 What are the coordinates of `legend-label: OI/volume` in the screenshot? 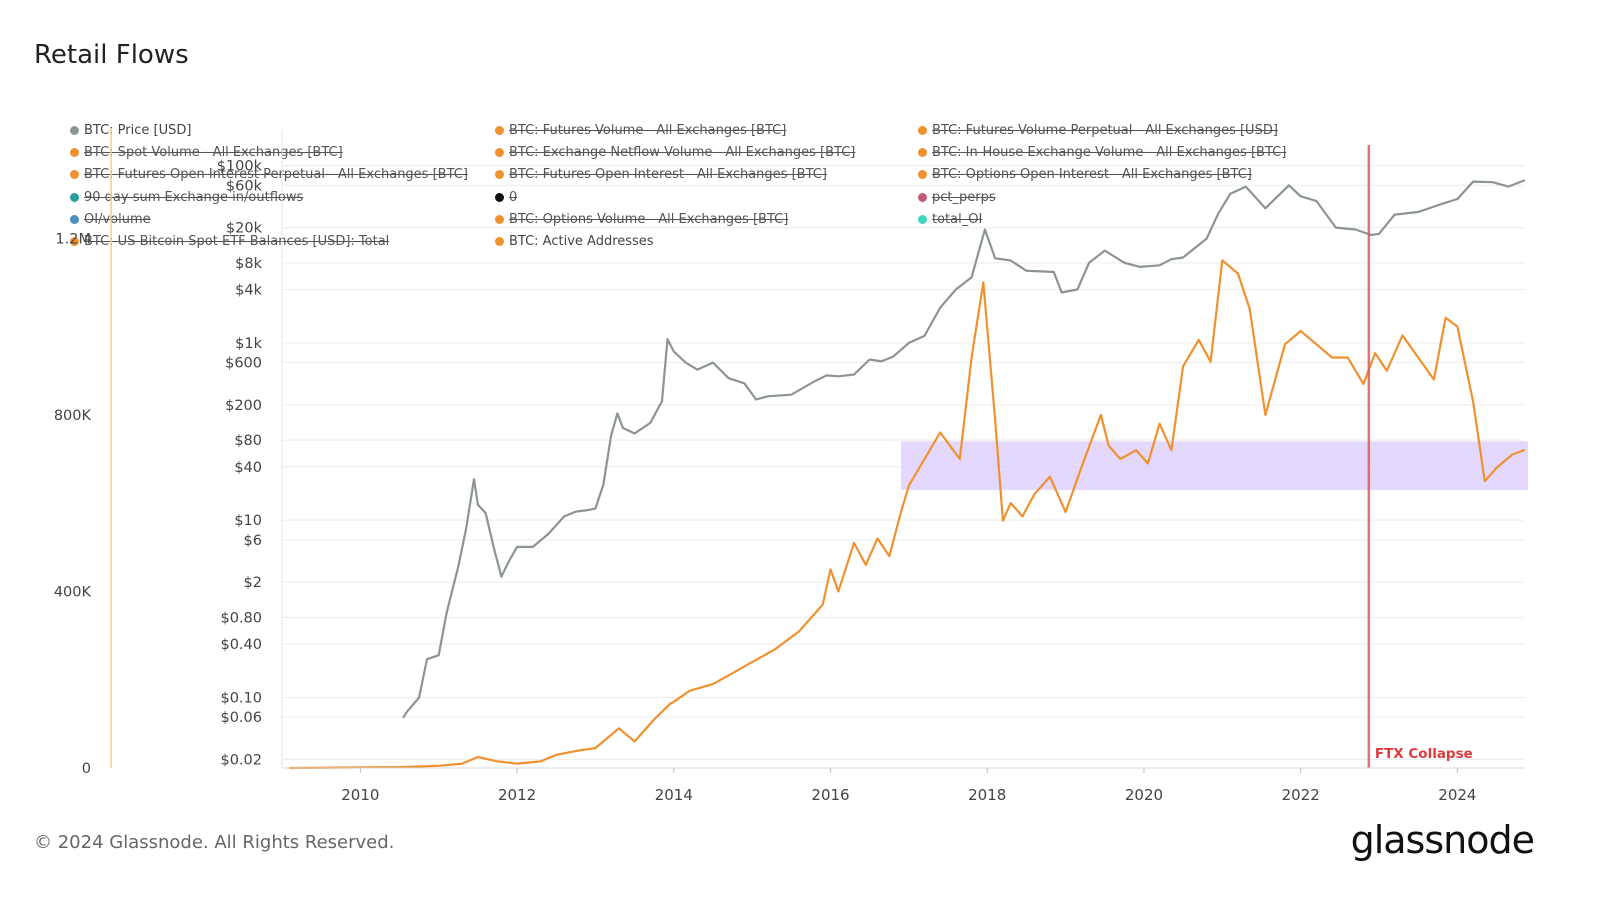 It's located at (117, 219).